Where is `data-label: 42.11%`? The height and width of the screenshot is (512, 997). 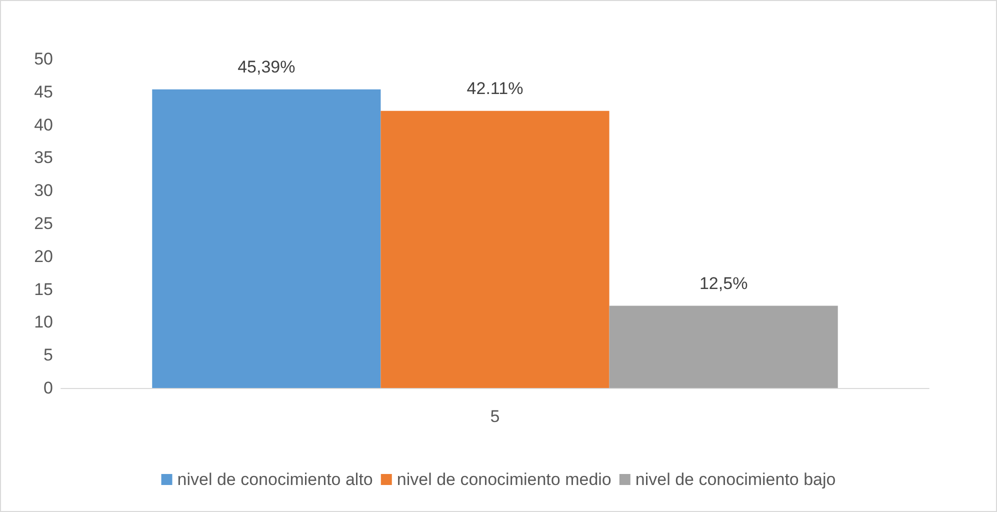 data-label: 42.11% is located at coordinates (495, 88).